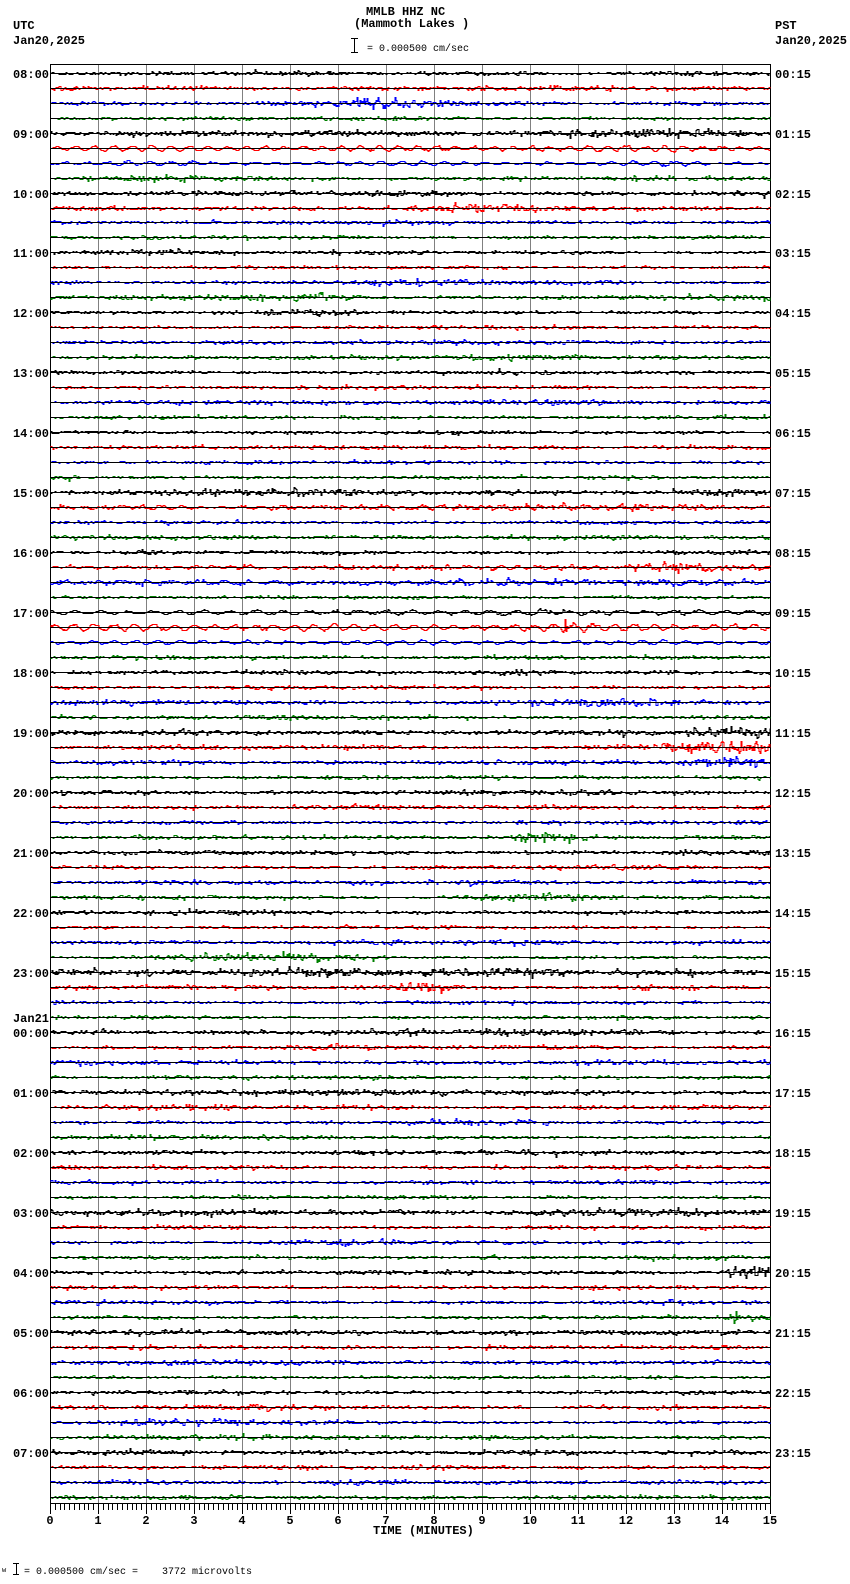 This screenshot has width=850, height=1584. What do you see at coordinates (31, 1274) in the screenshot?
I see `svg-text: 04:00` at bounding box center [31, 1274].